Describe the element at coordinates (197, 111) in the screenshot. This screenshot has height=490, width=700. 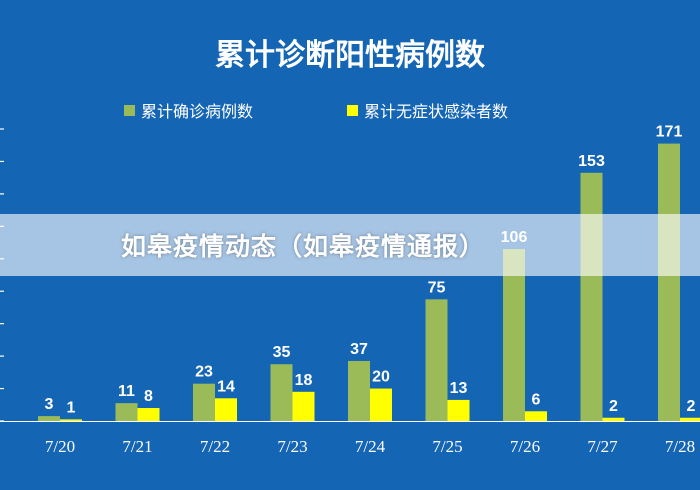
I see `legend-label-confirmed: 累计确诊病例数` at that location.